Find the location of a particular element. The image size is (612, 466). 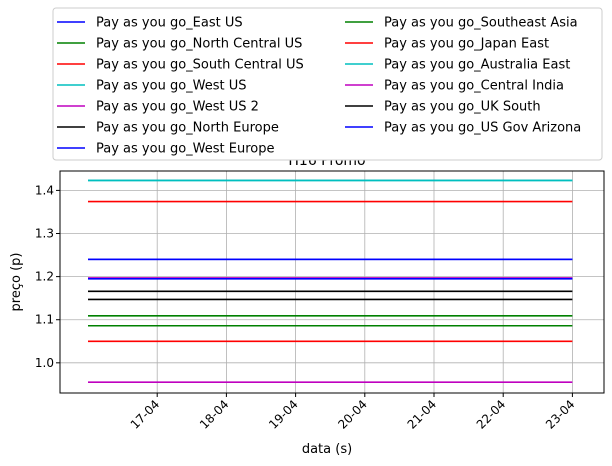

x-tick-label: 22-04 is located at coordinates (491, 414).